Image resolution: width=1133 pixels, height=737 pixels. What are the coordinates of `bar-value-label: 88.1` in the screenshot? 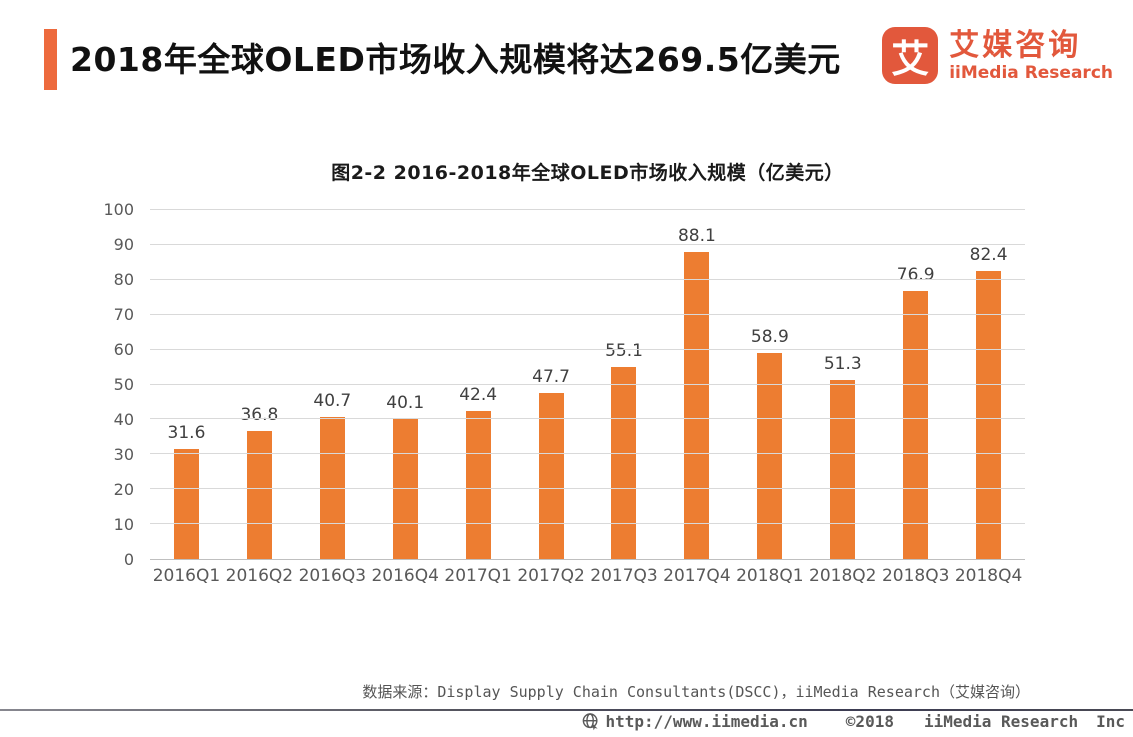 It's located at (696, 235).